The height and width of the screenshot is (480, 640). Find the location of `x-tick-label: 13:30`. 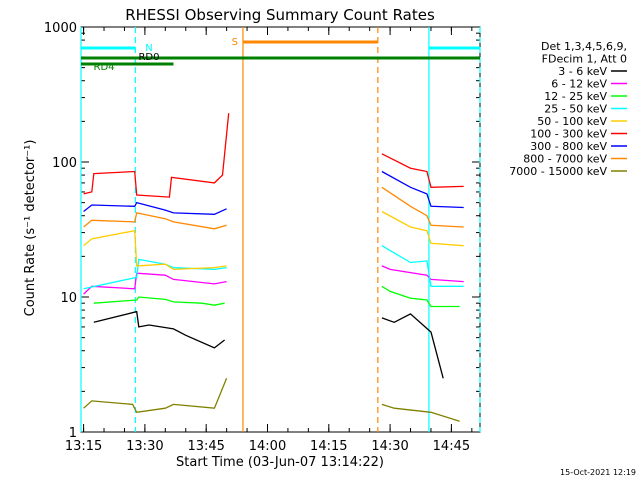

x-tick-label: 13:30 is located at coordinates (144, 446).